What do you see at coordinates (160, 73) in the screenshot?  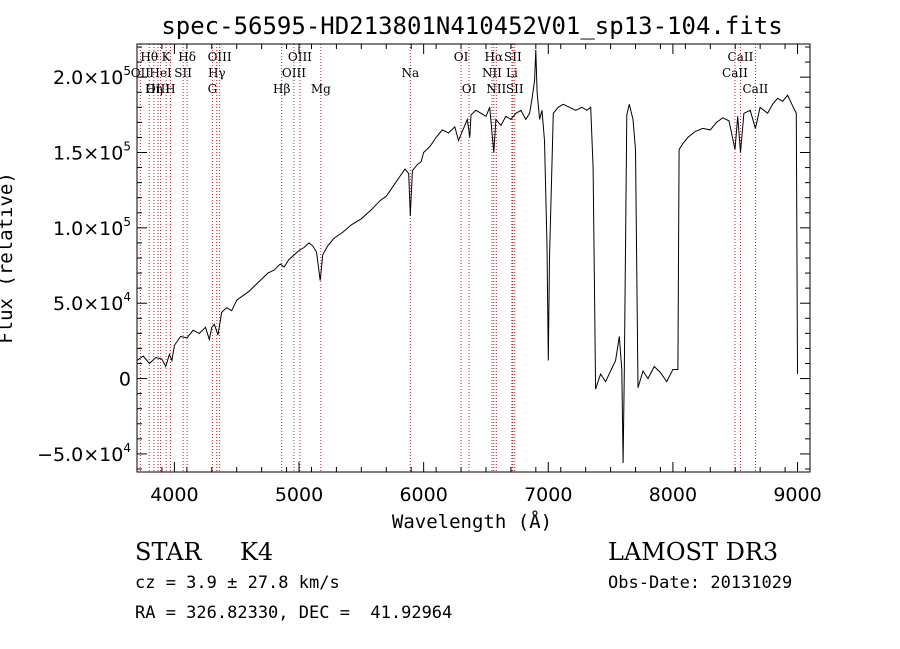 I see `spectral-line-label: HeI` at bounding box center [160, 73].